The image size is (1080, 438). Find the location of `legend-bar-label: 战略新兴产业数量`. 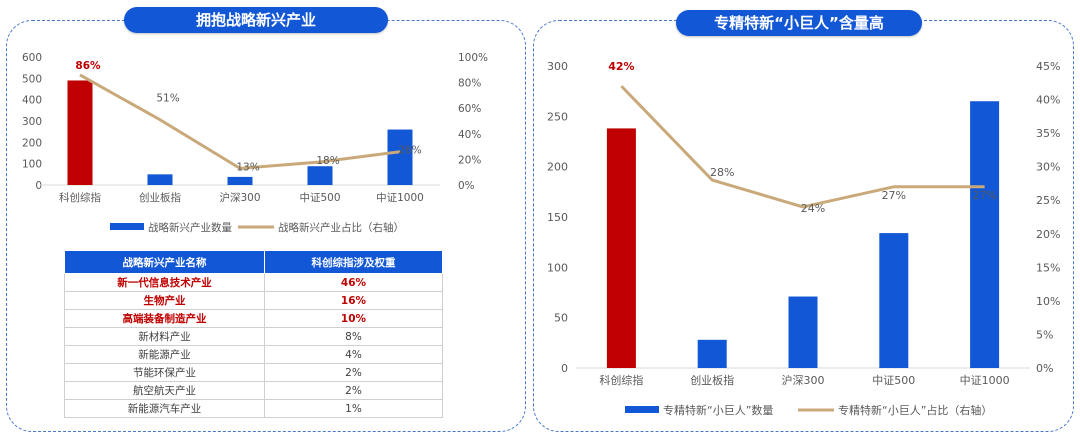

legend-bar-label: 战略新兴产业数量 is located at coordinates (190, 227).